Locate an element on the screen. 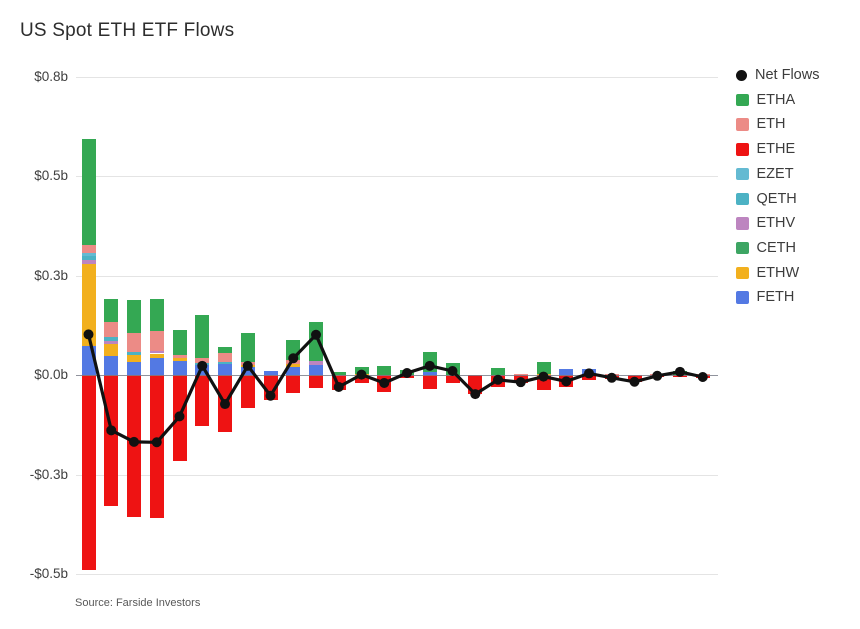 The width and height of the screenshot is (860, 629). y-tick-label: -$0.3b is located at coordinates (48, 474).